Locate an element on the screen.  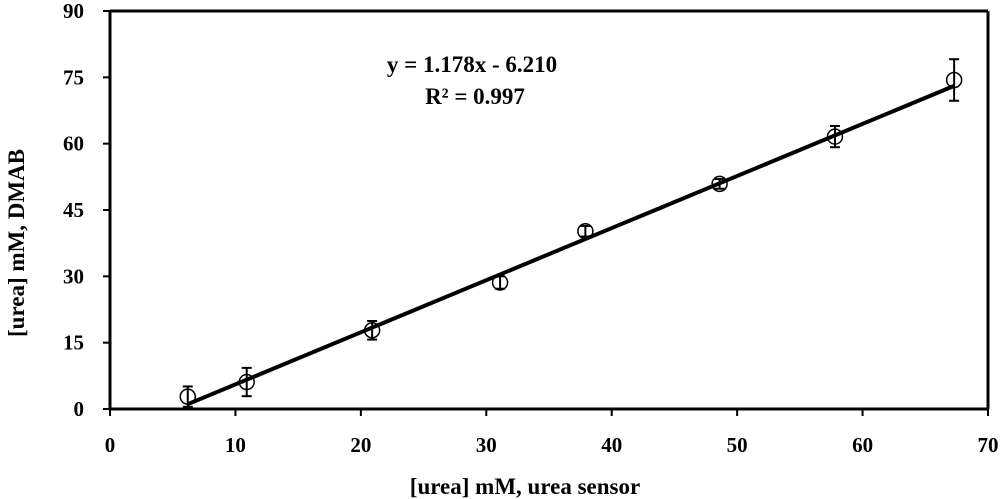
y-axis-title: [urea] mM, DMAB is located at coordinates (16, 243).